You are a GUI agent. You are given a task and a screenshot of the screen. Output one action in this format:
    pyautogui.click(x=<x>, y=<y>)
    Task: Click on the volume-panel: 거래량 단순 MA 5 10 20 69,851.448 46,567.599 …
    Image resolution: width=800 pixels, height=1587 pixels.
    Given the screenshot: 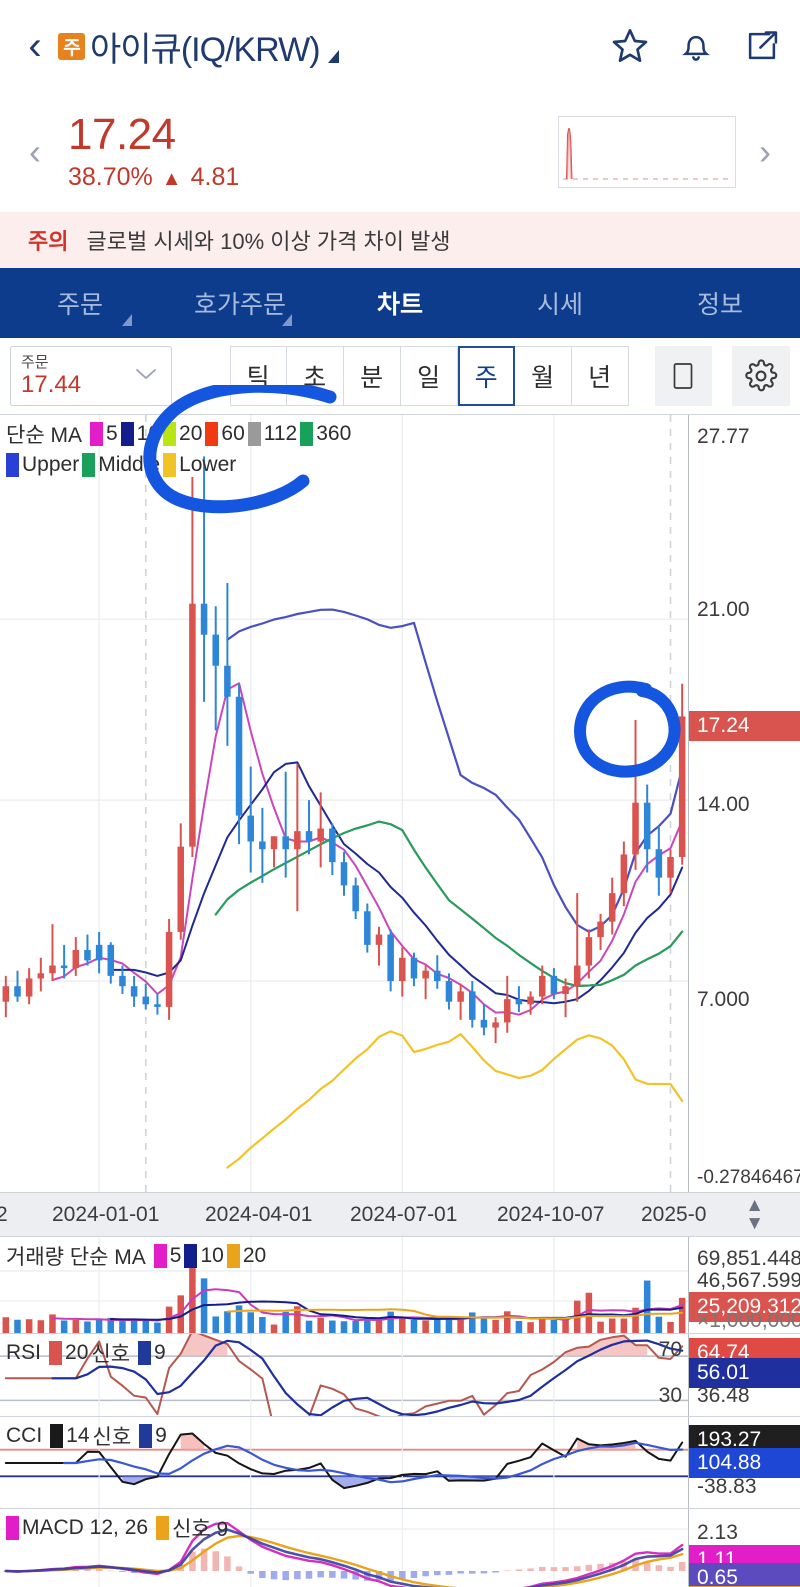 What is the action you would take?
    pyautogui.click(x=400, y=1285)
    